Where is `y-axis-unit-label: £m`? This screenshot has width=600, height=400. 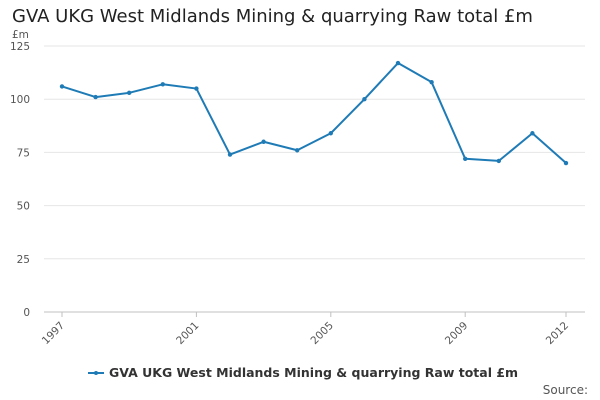 y-axis-unit-label: £m is located at coordinates (20, 35).